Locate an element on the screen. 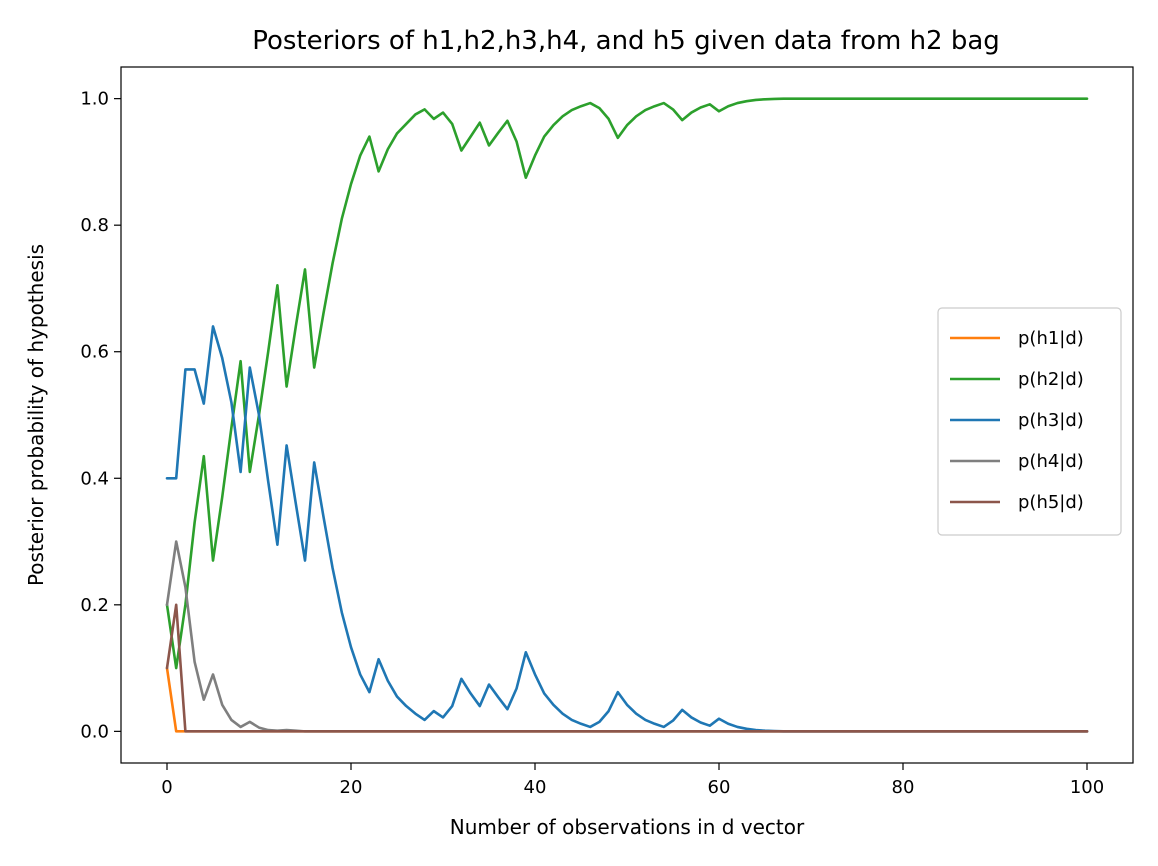 Image resolution: width=1158 pixels, height=866 pixels. legend-label-h5: p(h5|d) is located at coordinates (1051, 502).